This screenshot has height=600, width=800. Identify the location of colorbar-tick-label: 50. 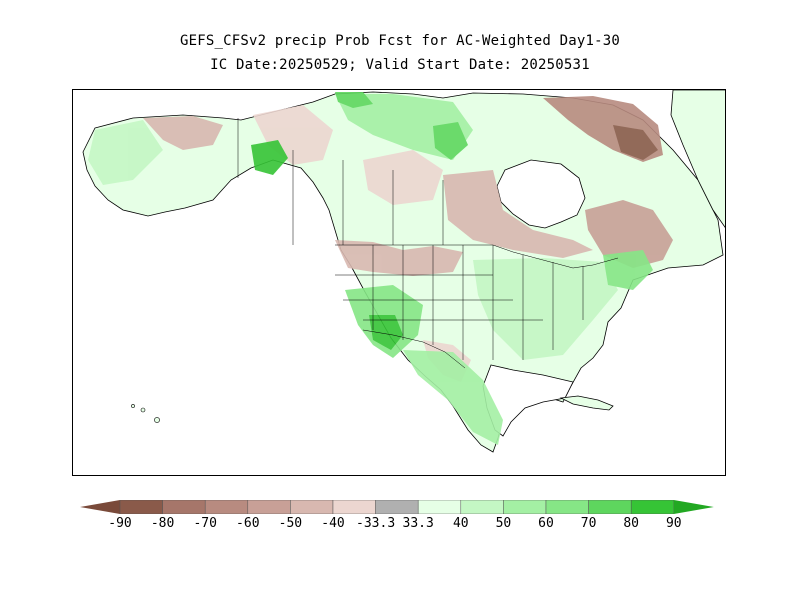
(503, 523).